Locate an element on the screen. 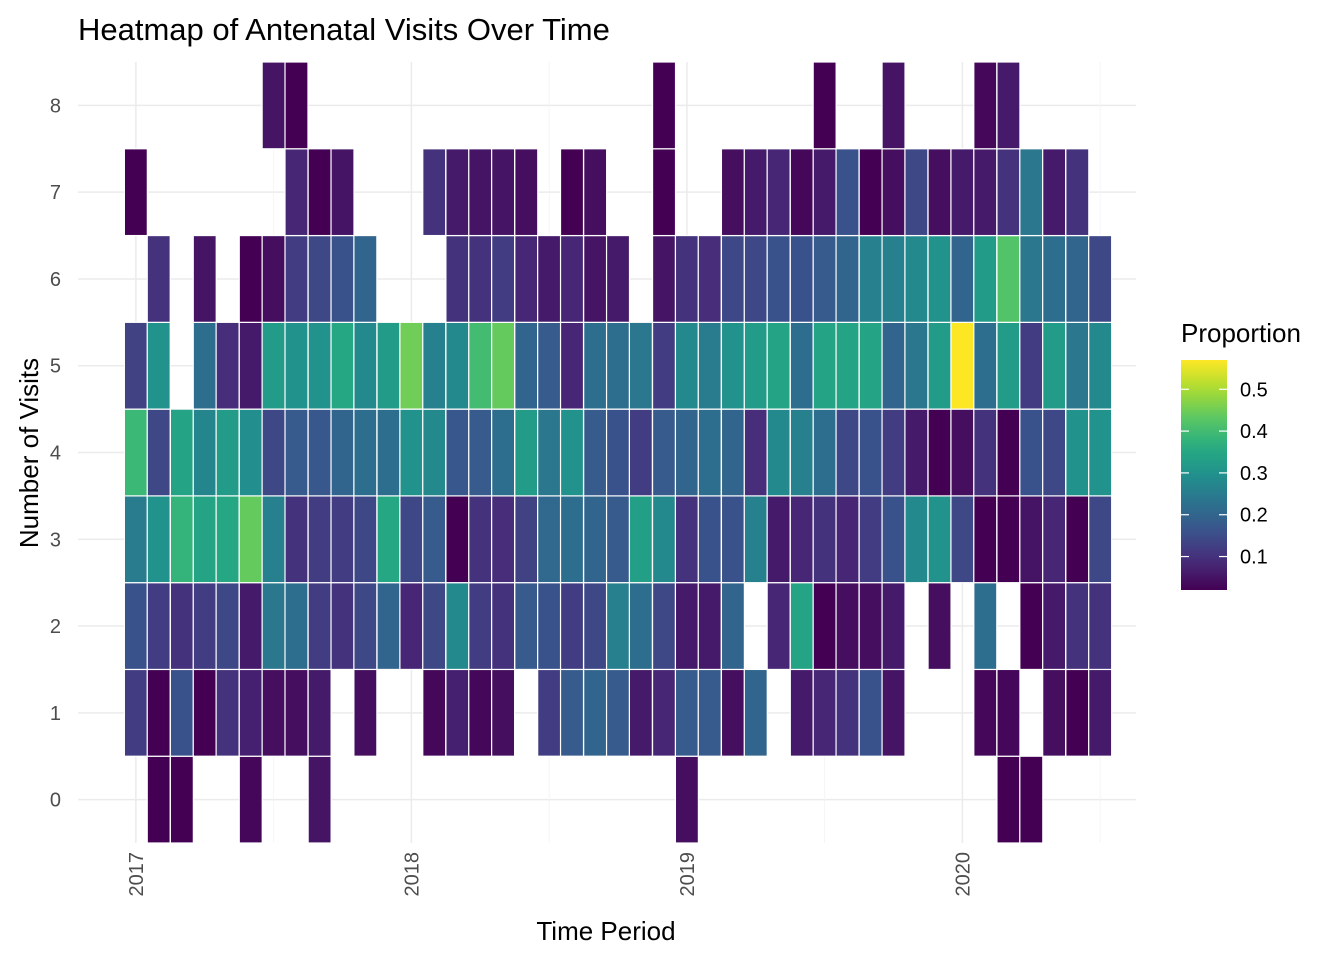 This screenshot has height=965, width=1344. y-tick-label: 5 is located at coordinates (55, 367).